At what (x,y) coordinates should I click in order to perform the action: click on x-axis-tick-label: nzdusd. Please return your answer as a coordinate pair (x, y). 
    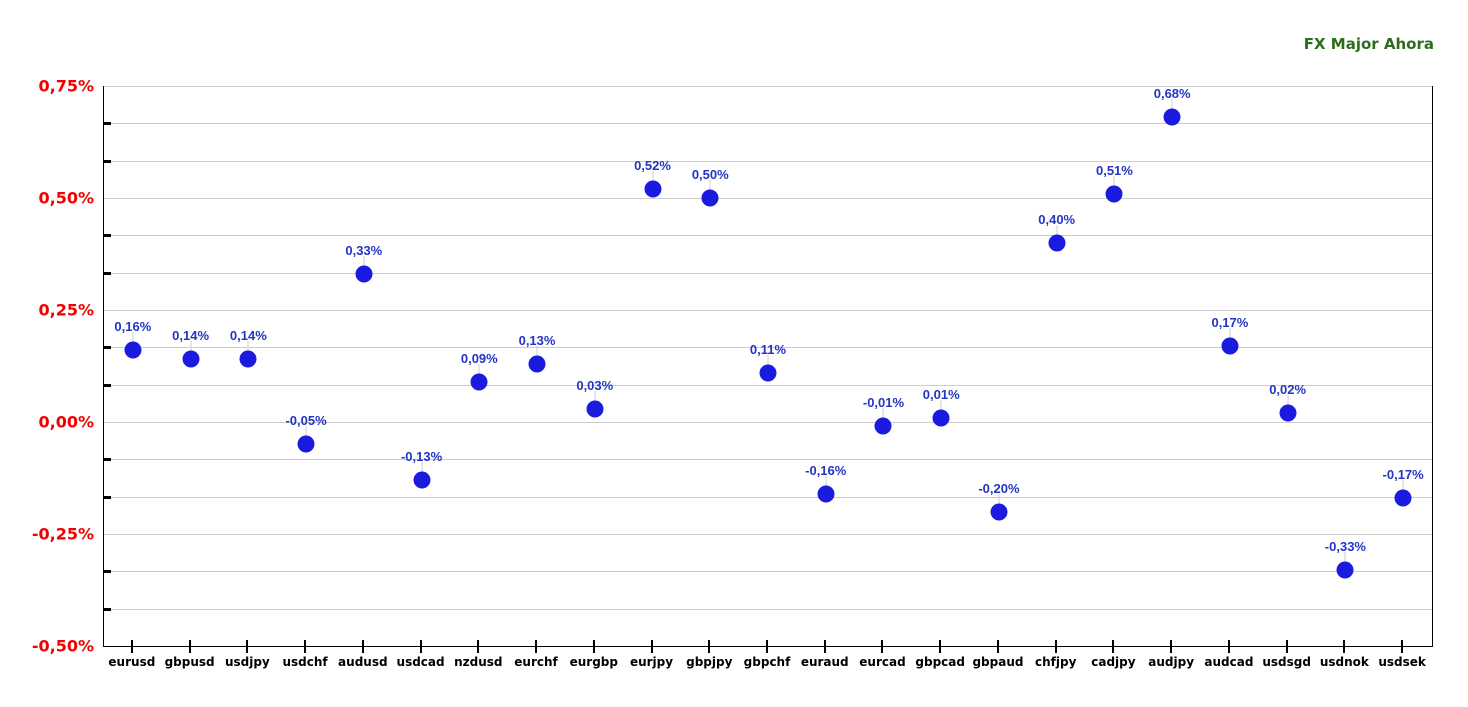
    Looking at the image, I should click on (478, 662).